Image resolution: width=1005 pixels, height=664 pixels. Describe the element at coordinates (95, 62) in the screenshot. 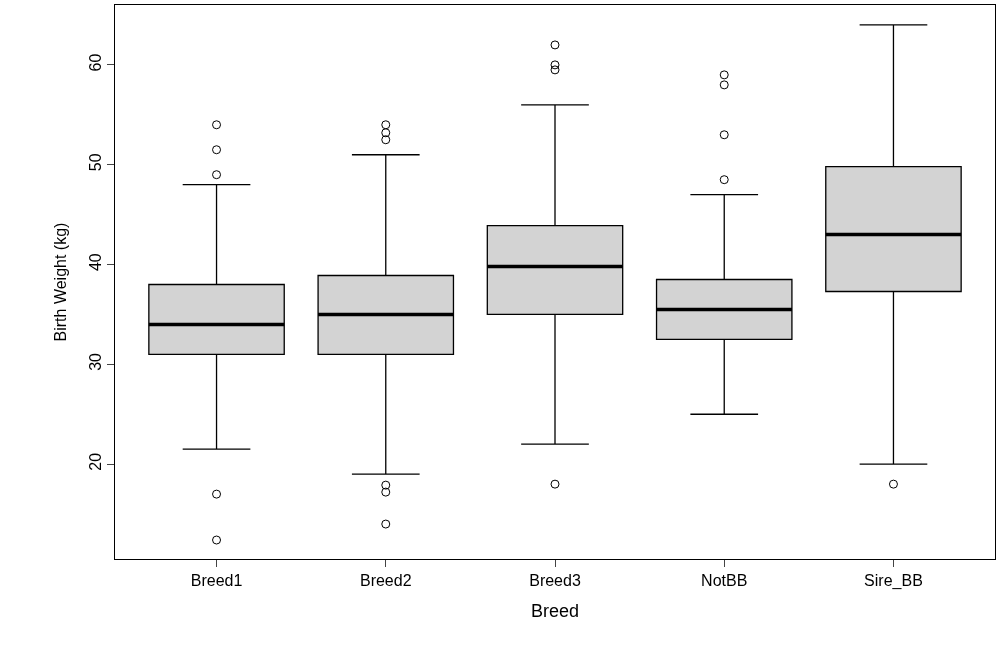

I see `y-tick-label: 60` at that location.